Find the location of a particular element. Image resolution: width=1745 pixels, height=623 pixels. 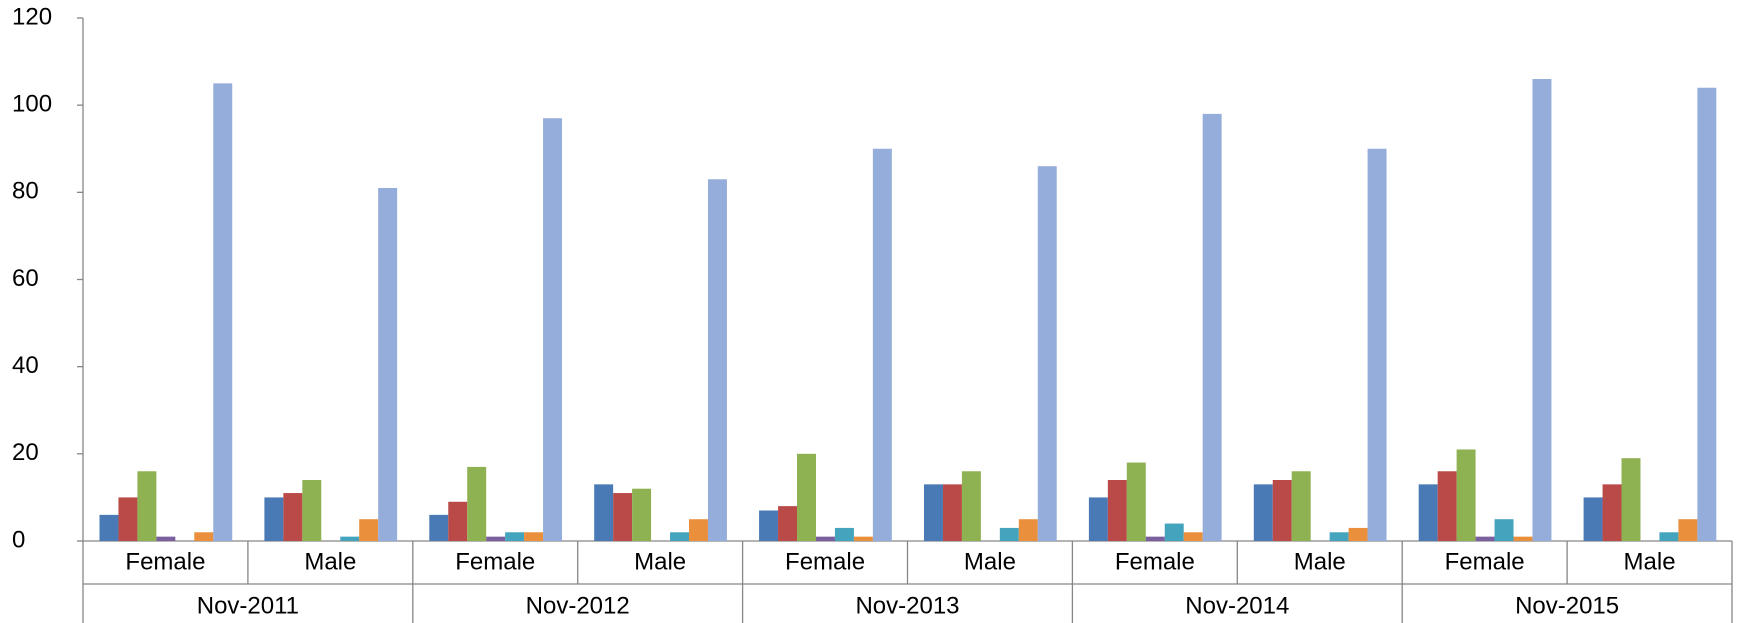

y-tick-label: 100 is located at coordinates (32, 104).